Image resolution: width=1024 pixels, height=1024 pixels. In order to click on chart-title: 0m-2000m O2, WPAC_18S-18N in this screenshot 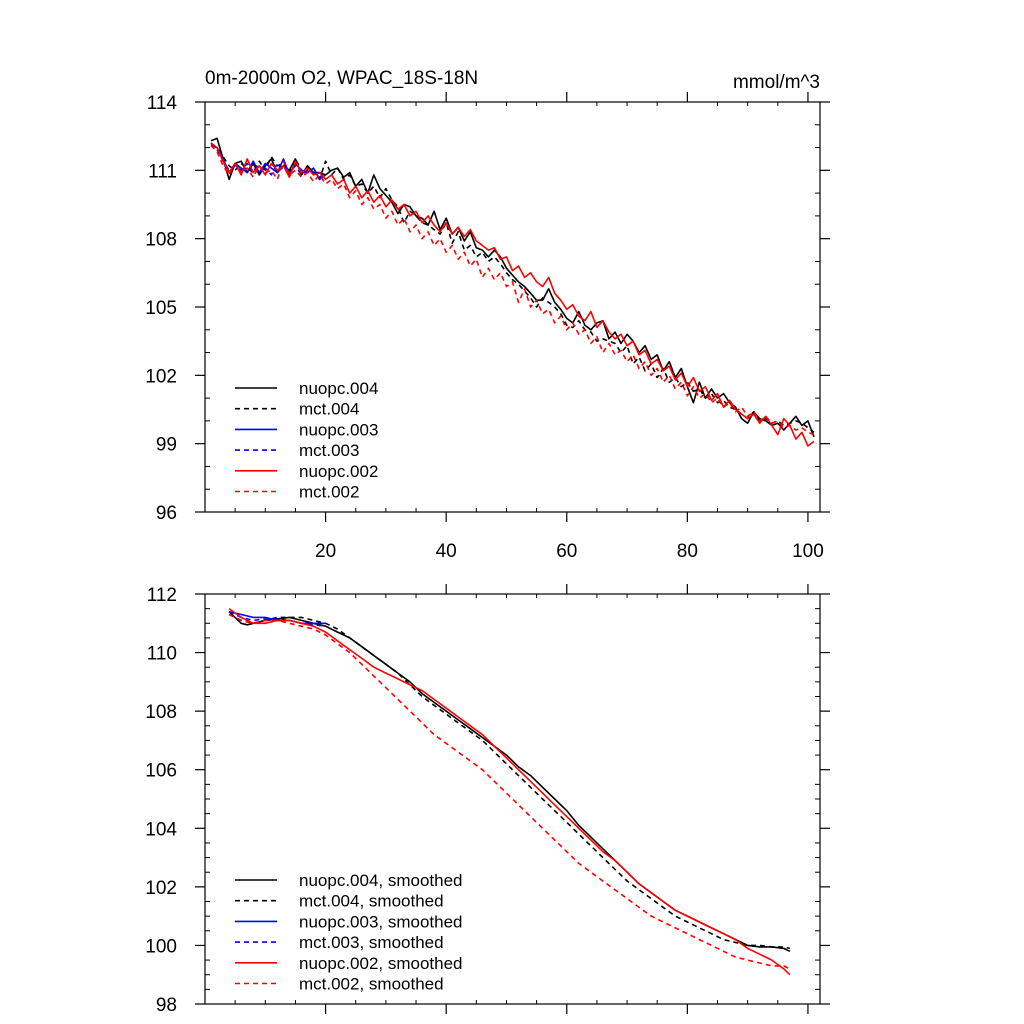, I will do `click(341, 78)`.